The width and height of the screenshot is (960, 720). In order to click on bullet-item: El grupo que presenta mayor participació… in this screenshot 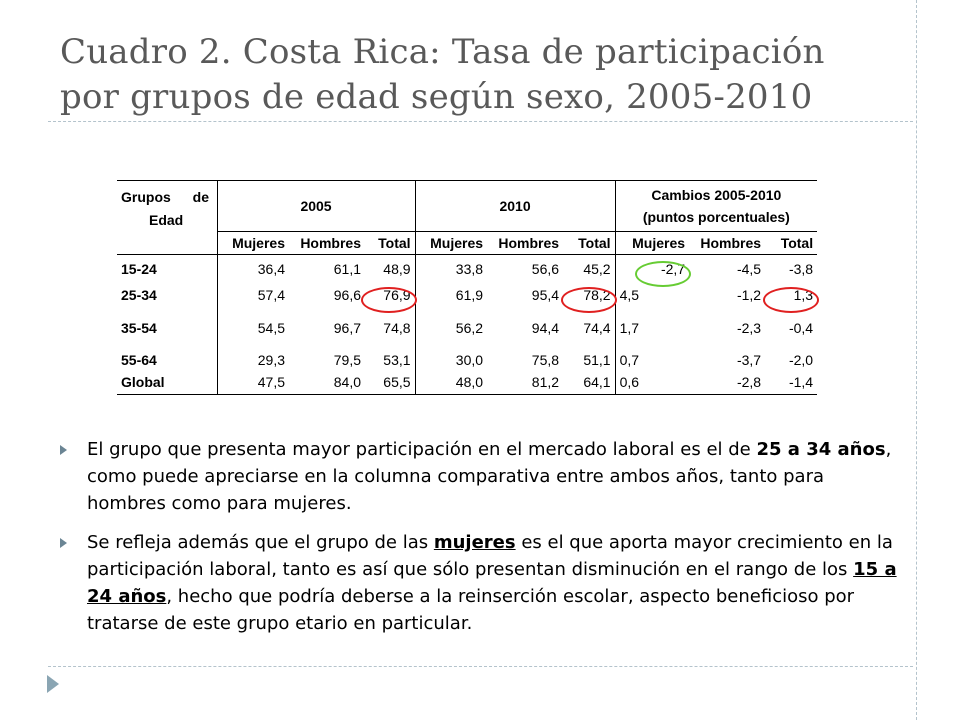, I will do `click(480, 476)`.